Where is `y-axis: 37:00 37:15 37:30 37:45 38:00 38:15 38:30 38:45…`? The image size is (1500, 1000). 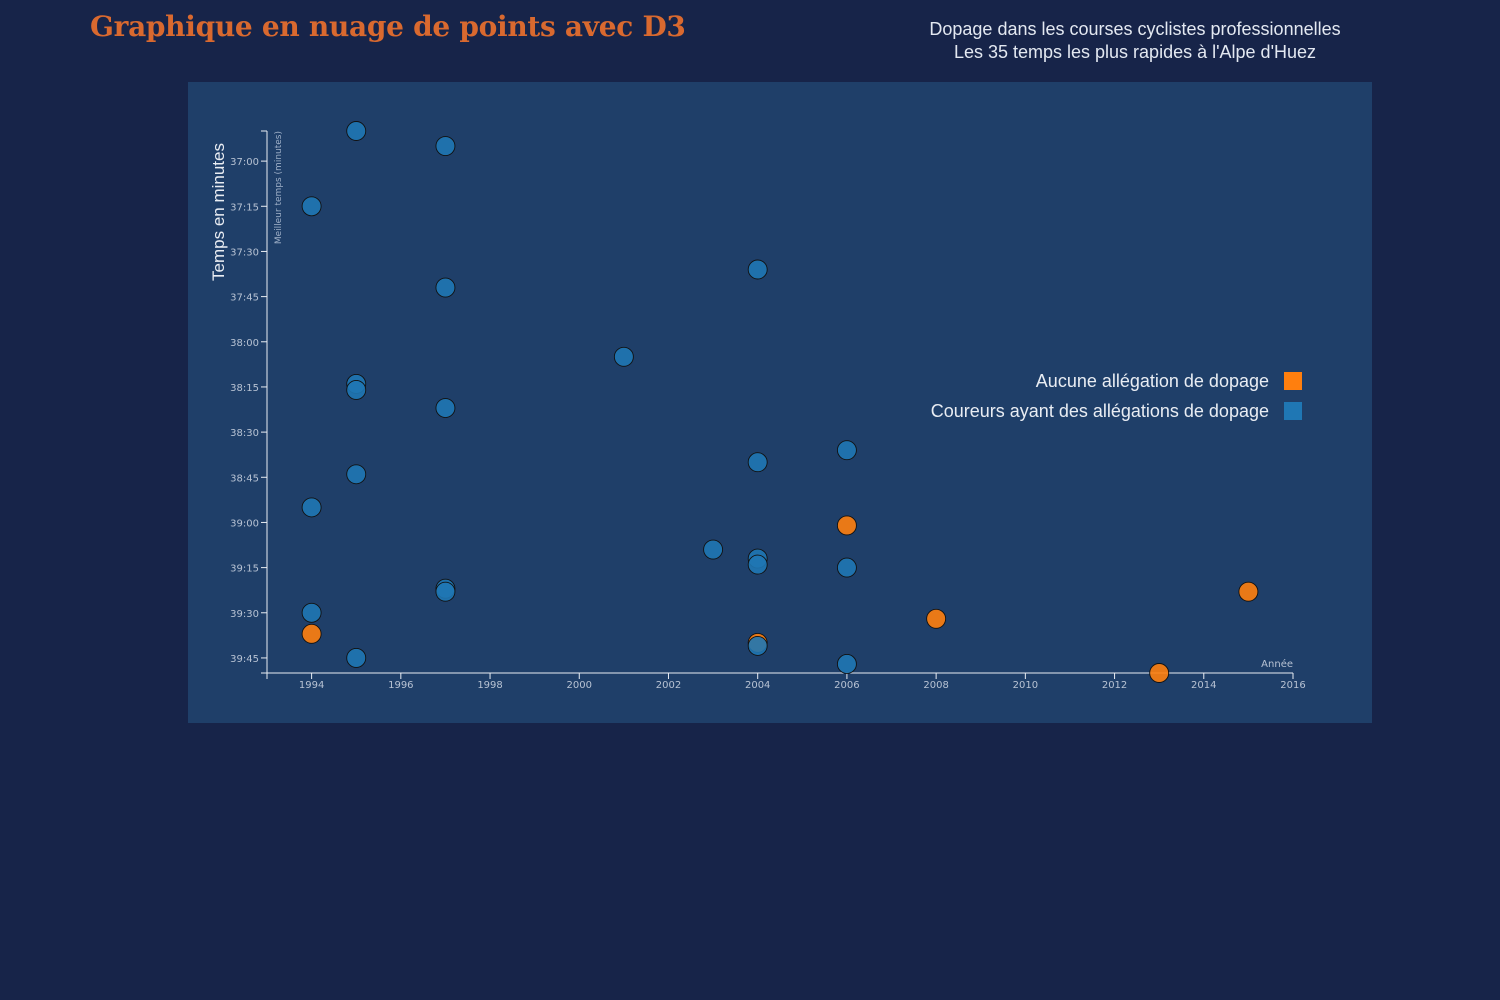 y-axis: 37:00 37:15 37:30 37:45 38:00 38:15 38:30 38:45… is located at coordinates (246, 402).